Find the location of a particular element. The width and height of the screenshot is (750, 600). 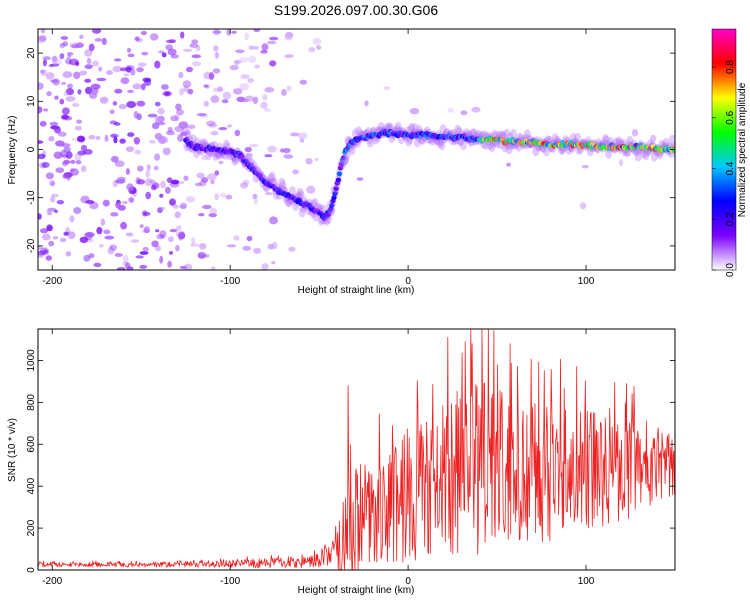

y-tick-label: 1000 is located at coordinates (31, 360).